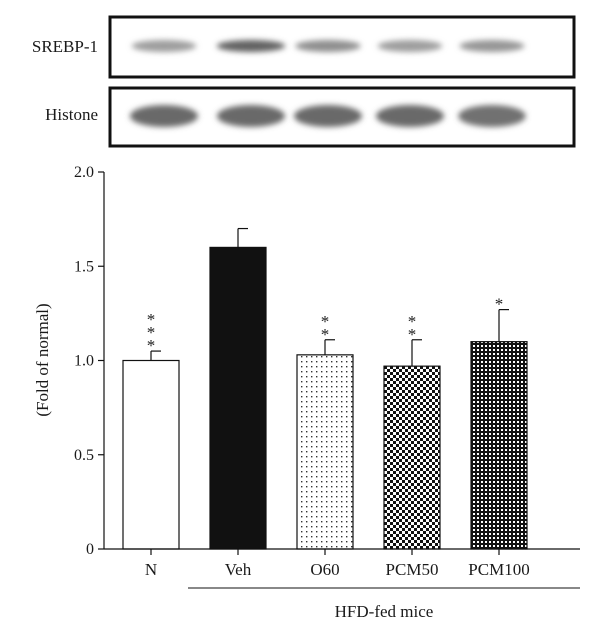 The width and height of the screenshot is (600, 639). What do you see at coordinates (151, 332) in the screenshot?
I see `significance-marker: * * *` at bounding box center [151, 332].